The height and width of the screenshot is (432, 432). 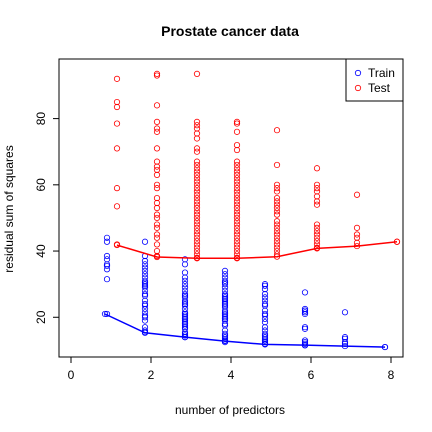 What do you see at coordinates (117, 245) in the screenshot?
I see `test-line-point` at bounding box center [117, 245].